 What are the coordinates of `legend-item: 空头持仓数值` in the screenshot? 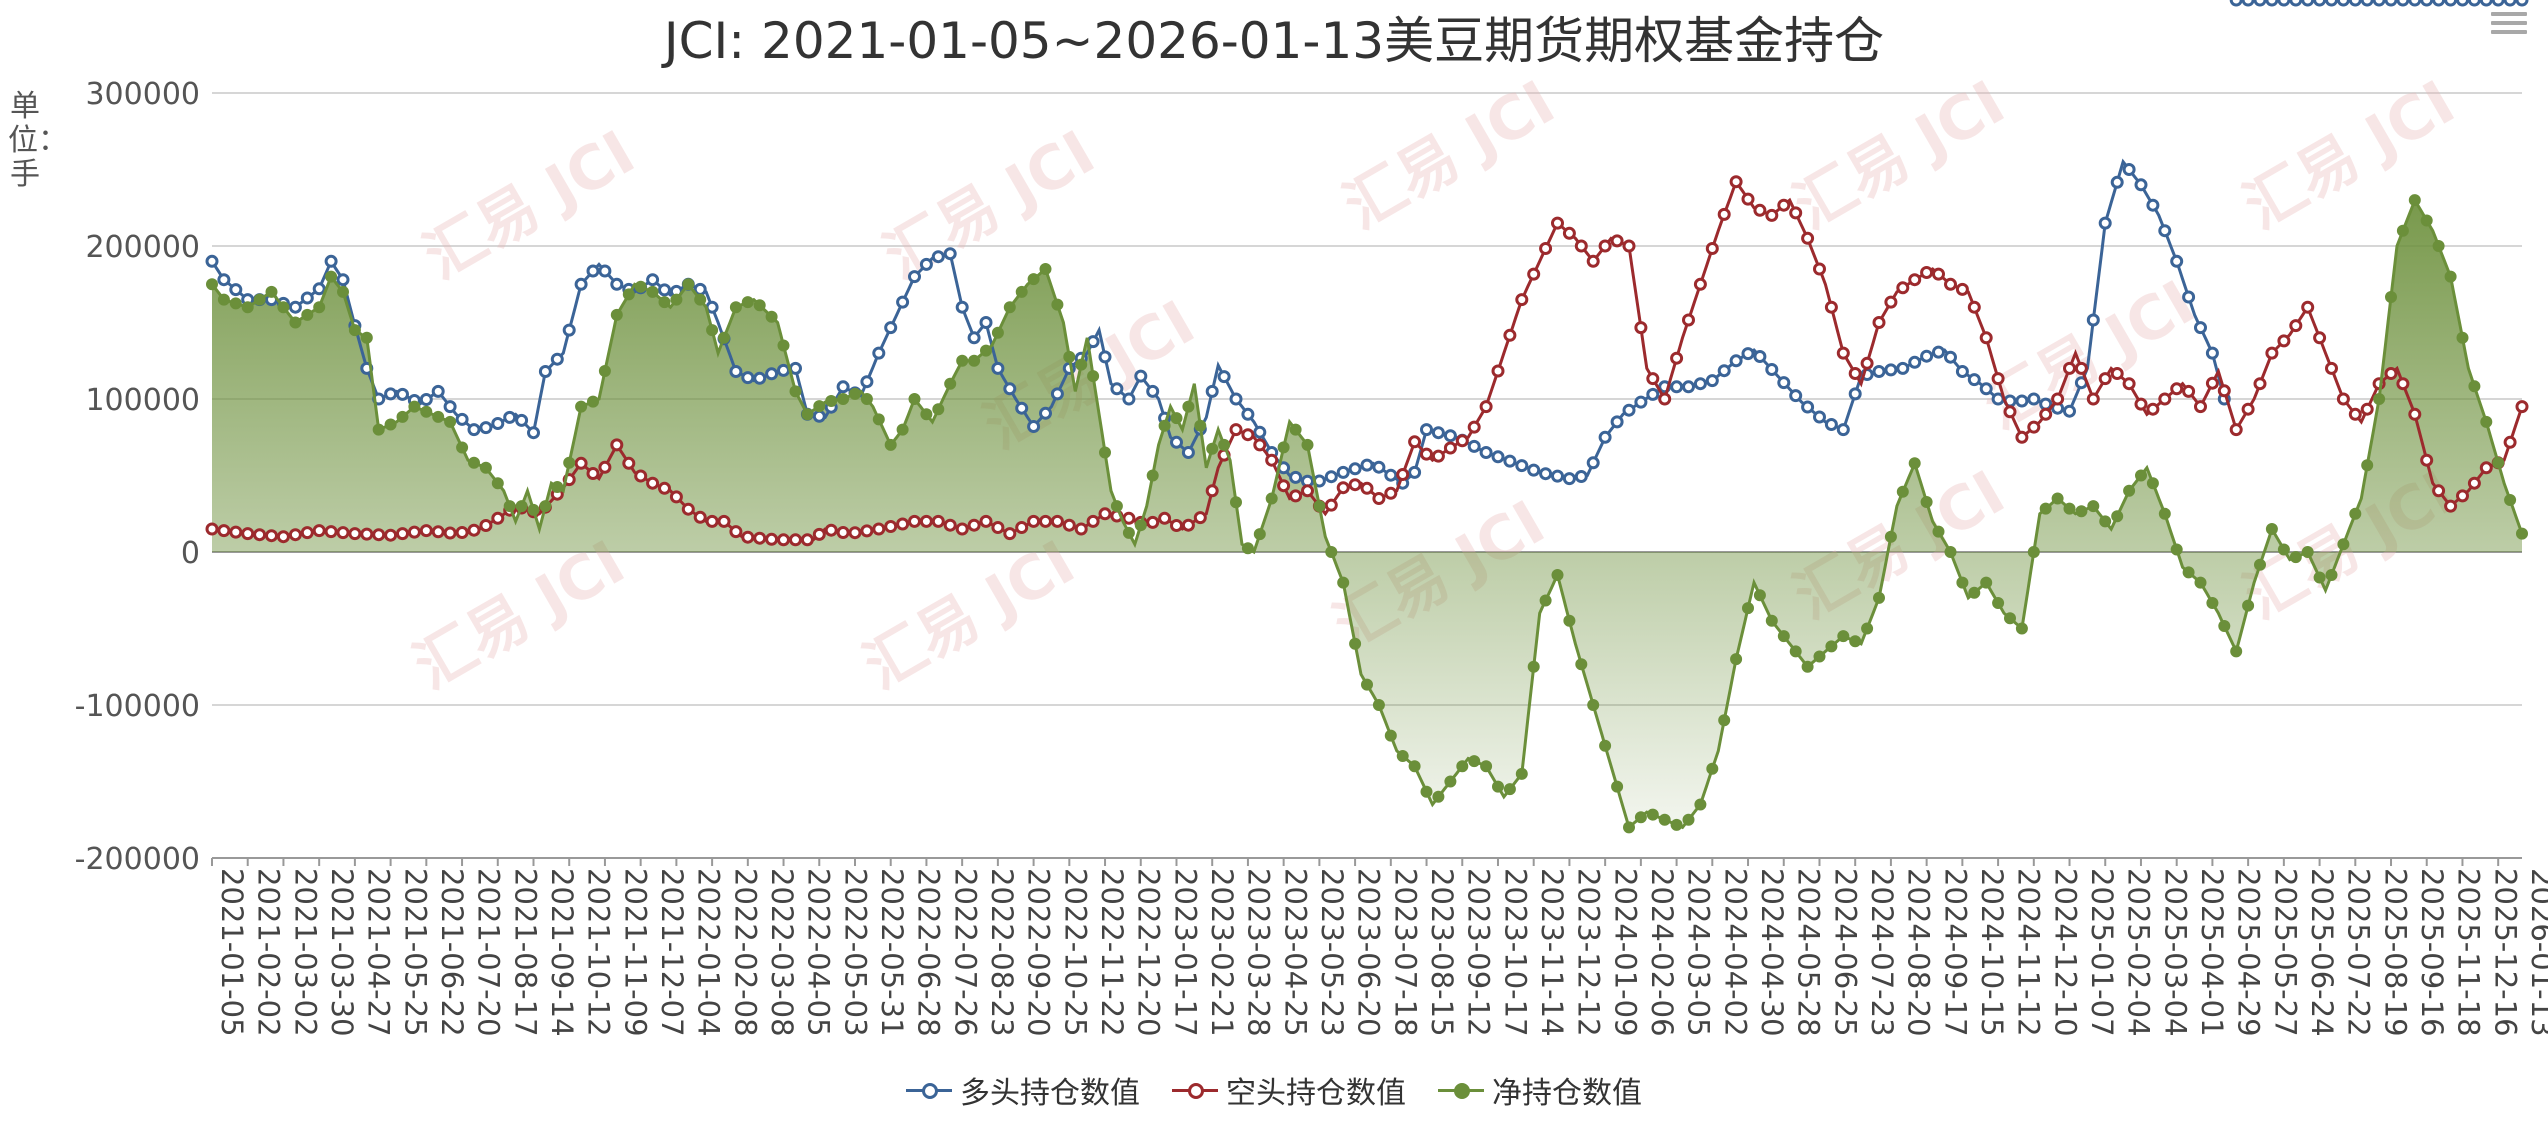 It's located at (1289, 1090).